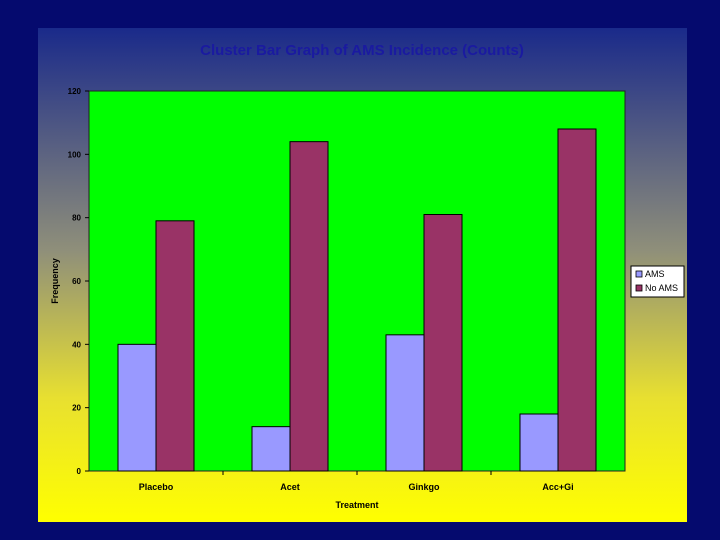  I want to click on y-tick-label: 20, so click(76, 408).